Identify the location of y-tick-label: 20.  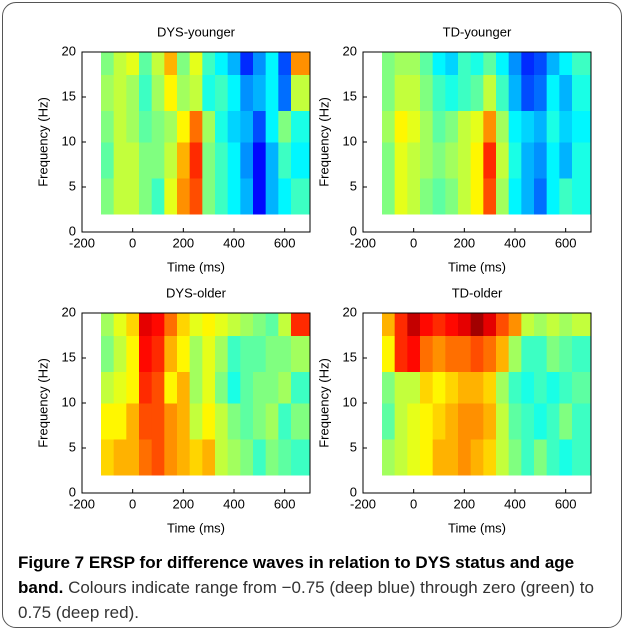
(69, 311).